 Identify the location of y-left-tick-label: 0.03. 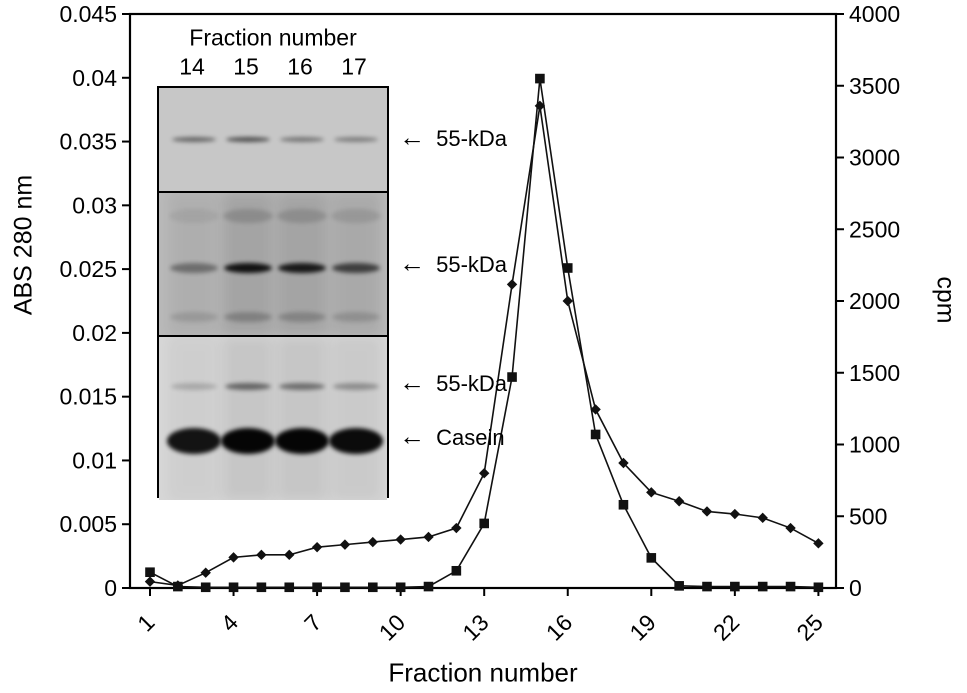
(94, 205).